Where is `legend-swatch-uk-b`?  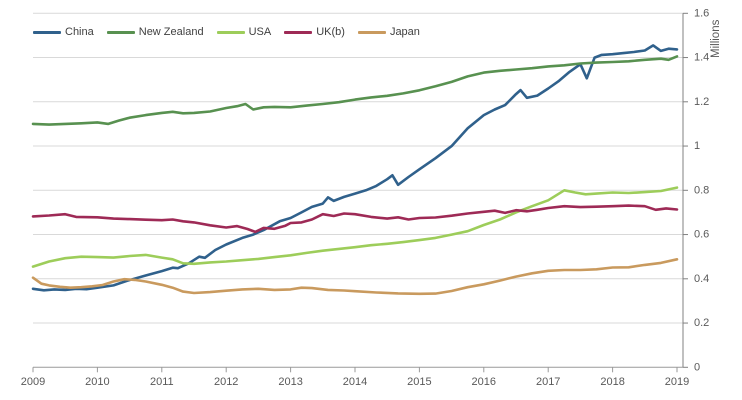
legend-swatch-uk-b is located at coordinates (298, 32).